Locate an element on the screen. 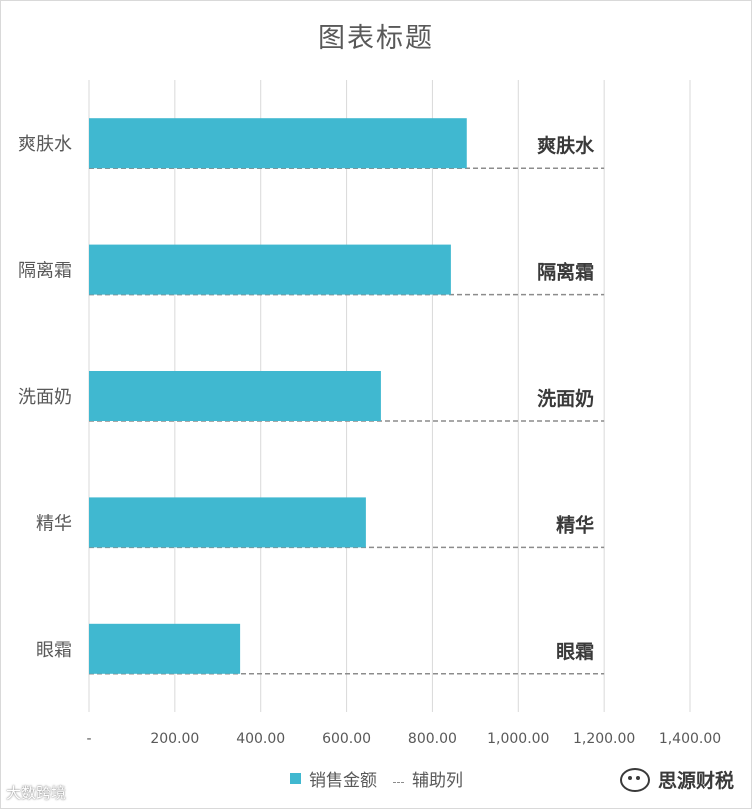 This screenshot has width=752, height=809. x-tick-label: 800.00 is located at coordinates (432, 739).